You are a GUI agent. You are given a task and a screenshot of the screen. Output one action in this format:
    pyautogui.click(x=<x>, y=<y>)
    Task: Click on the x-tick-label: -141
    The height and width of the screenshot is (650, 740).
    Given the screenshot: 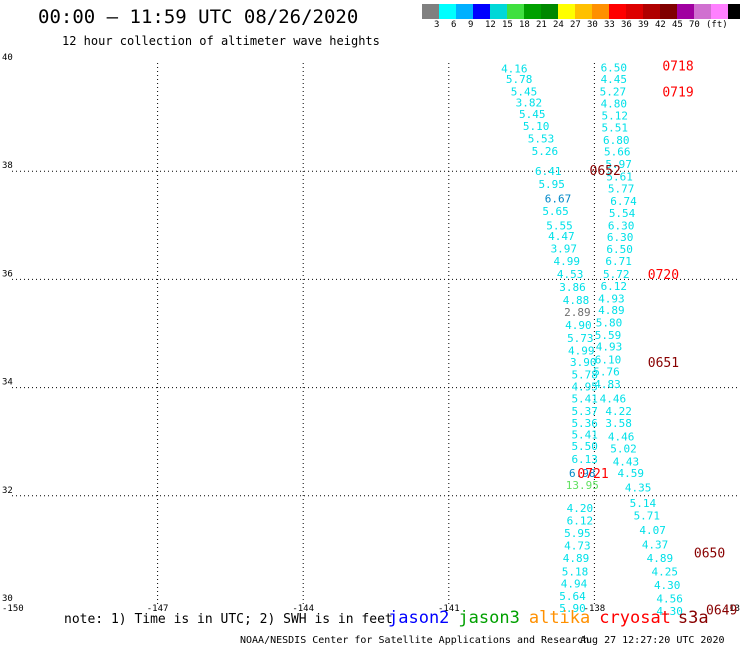 What is the action you would take?
    pyautogui.click(x=449, y=609)
    